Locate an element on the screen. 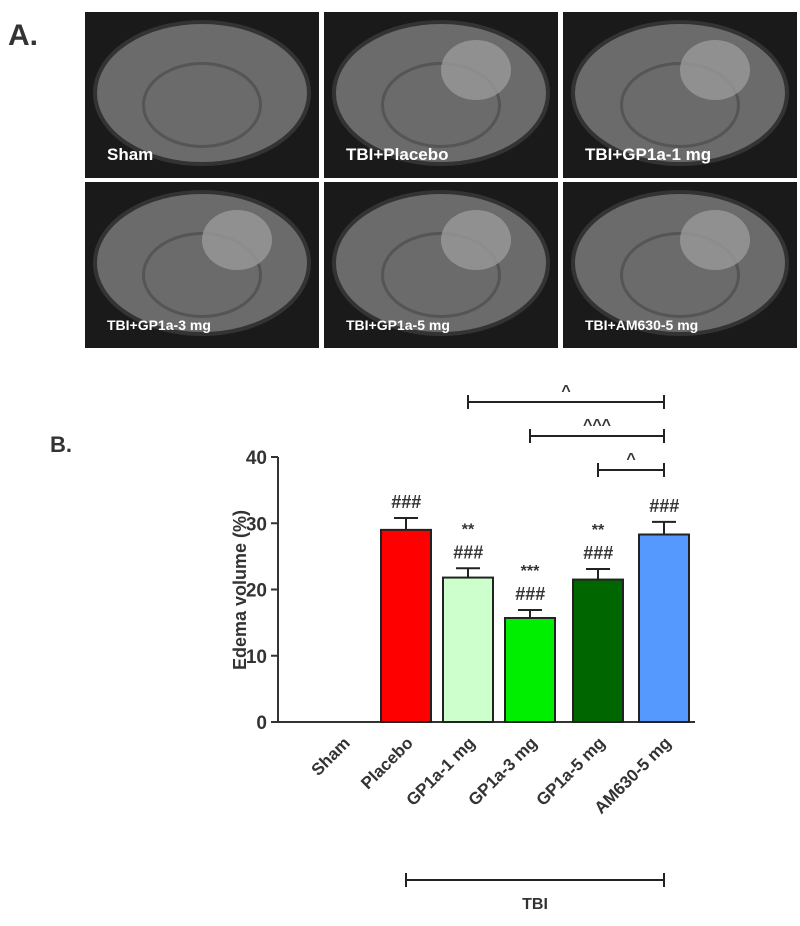 This screenshot has width=800, height=926. comparison-bracket-label: ^^^ is located at coordinates (597, 425).